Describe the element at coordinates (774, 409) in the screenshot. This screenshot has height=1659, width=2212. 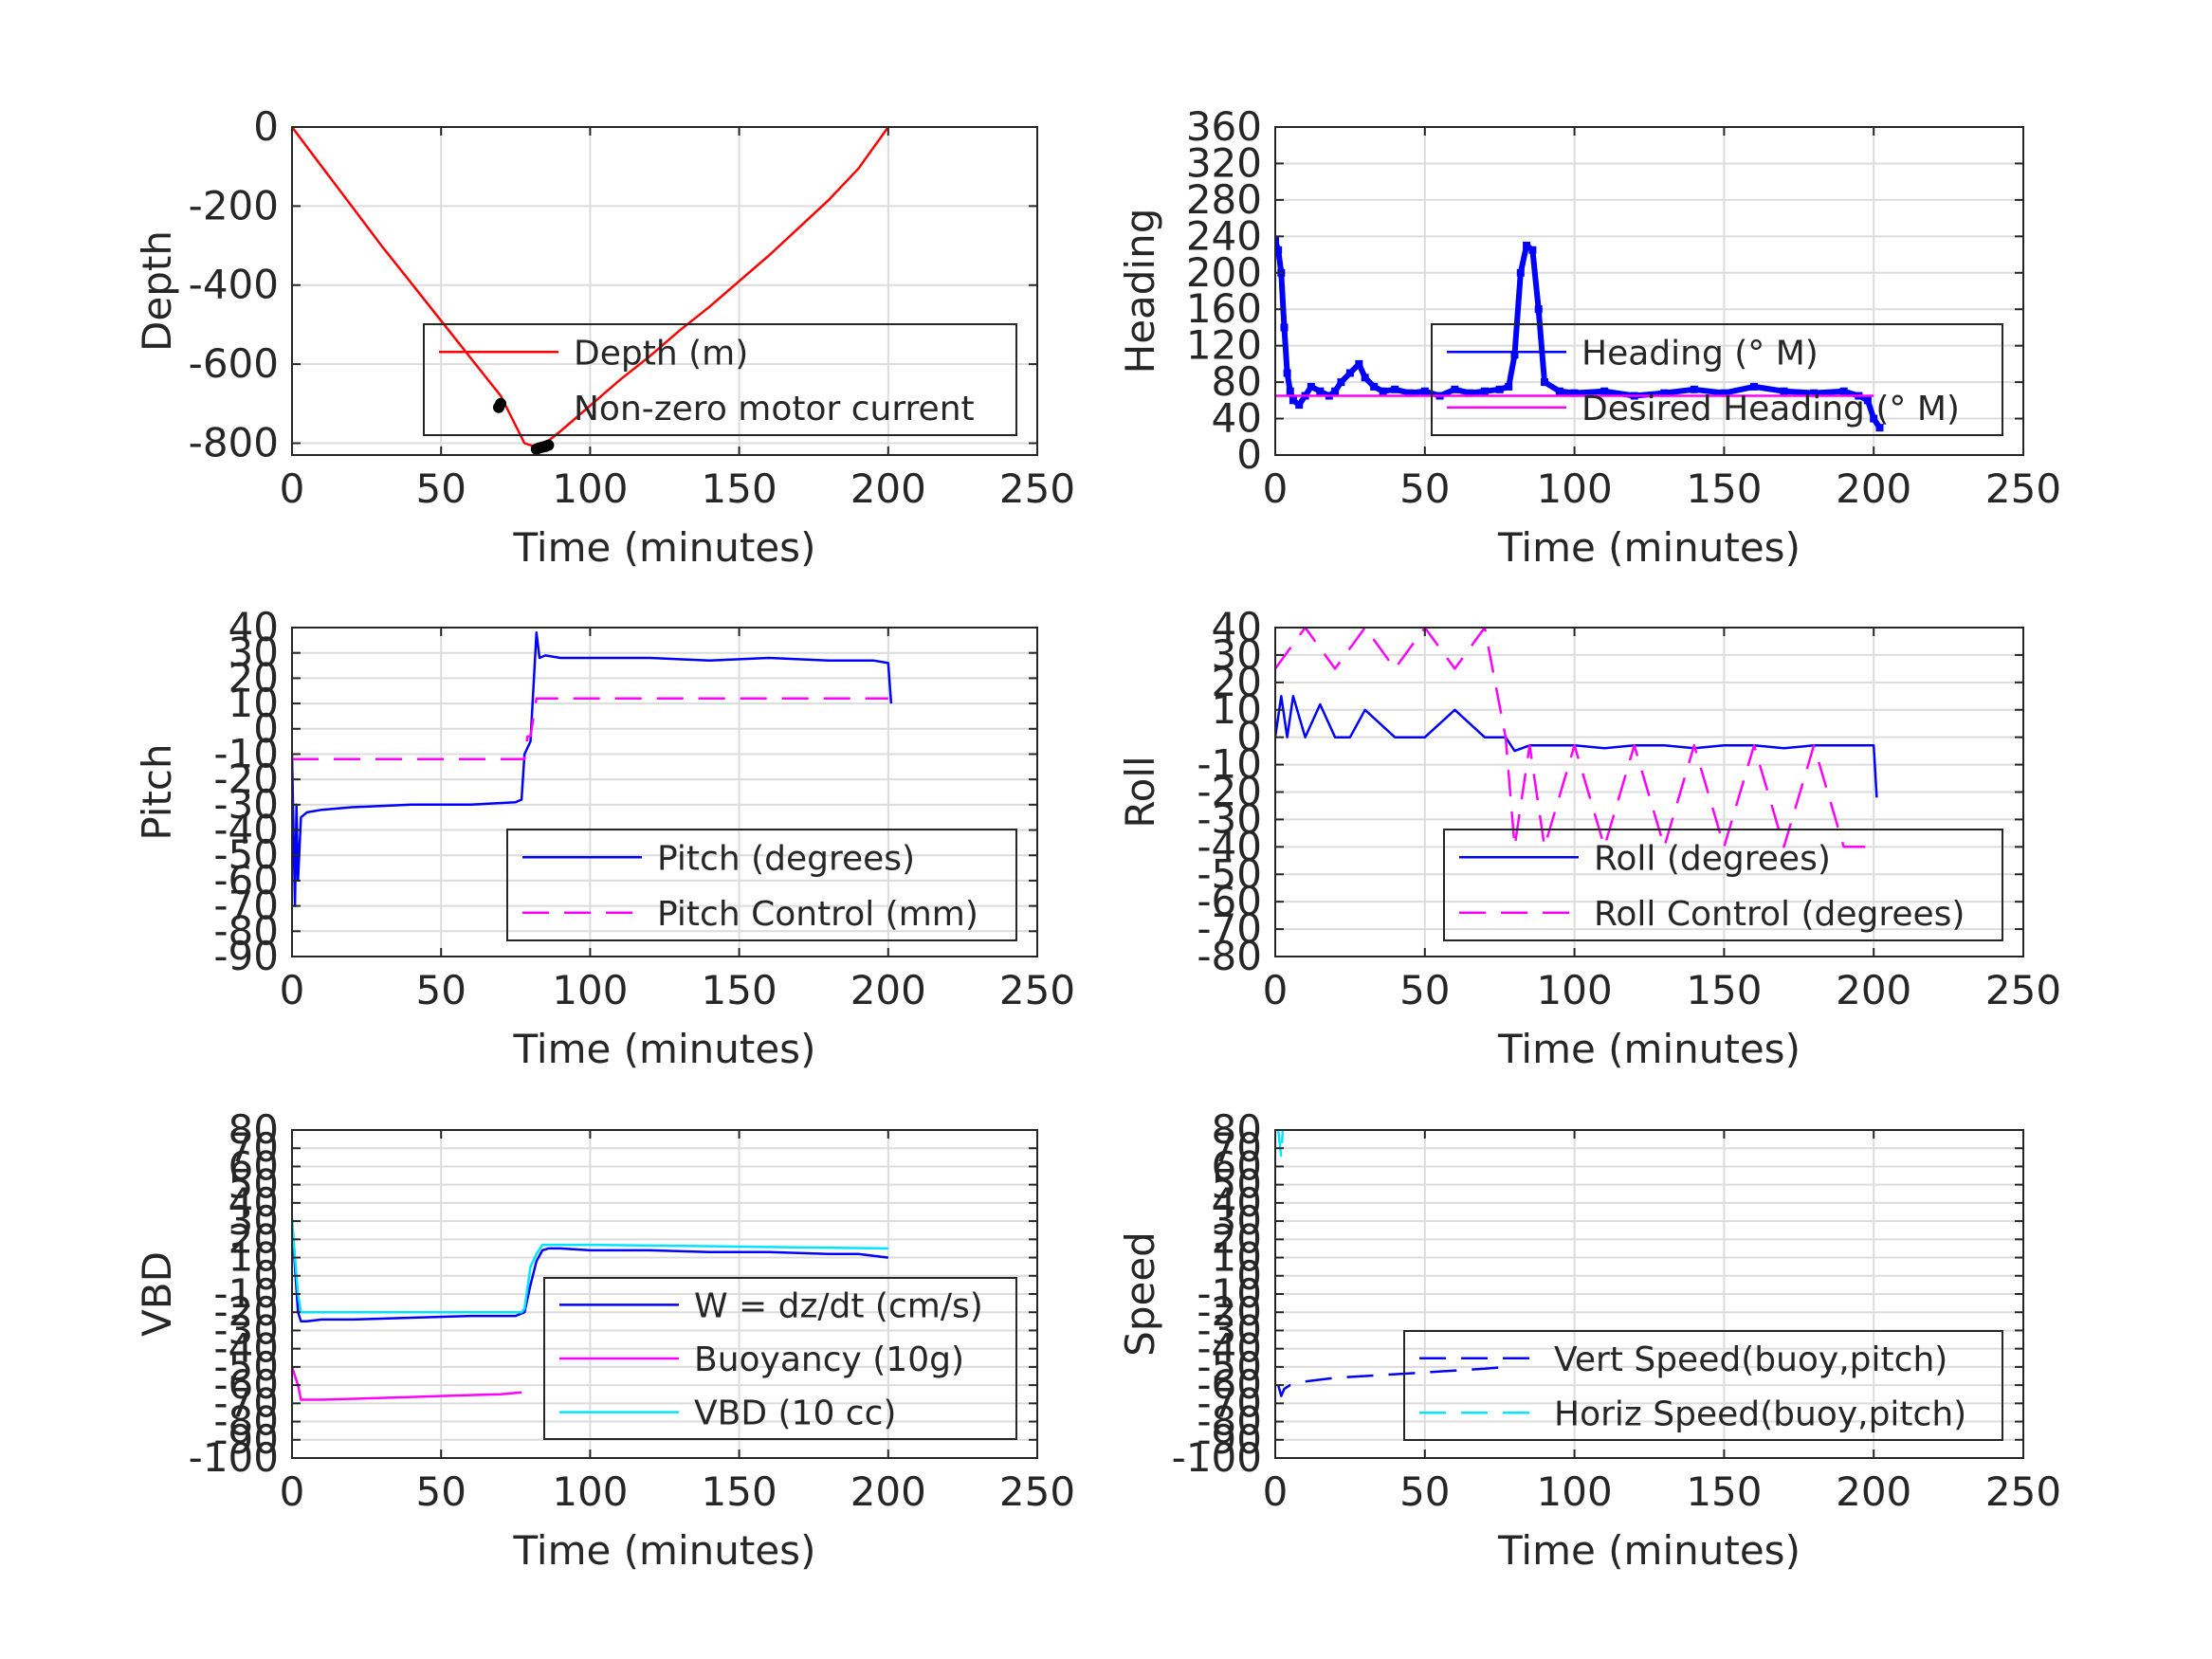
I see `legend-entry: Non-zero motor current` at that location.